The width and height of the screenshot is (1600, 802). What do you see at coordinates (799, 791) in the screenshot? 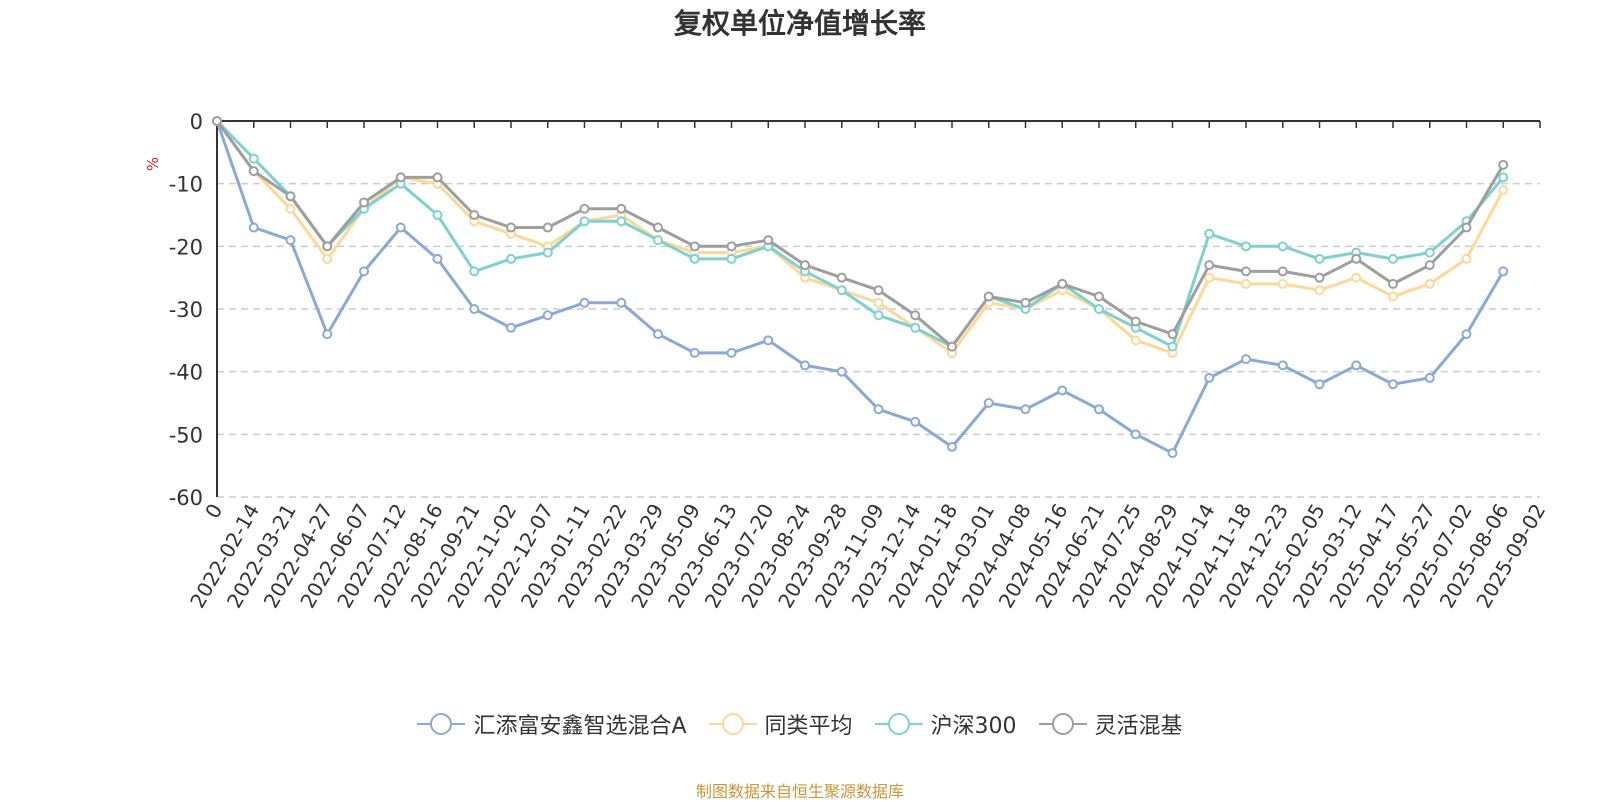
I see `source-note: 制图数据来自恒生聚源数据库` at bounding box center [799, 791].